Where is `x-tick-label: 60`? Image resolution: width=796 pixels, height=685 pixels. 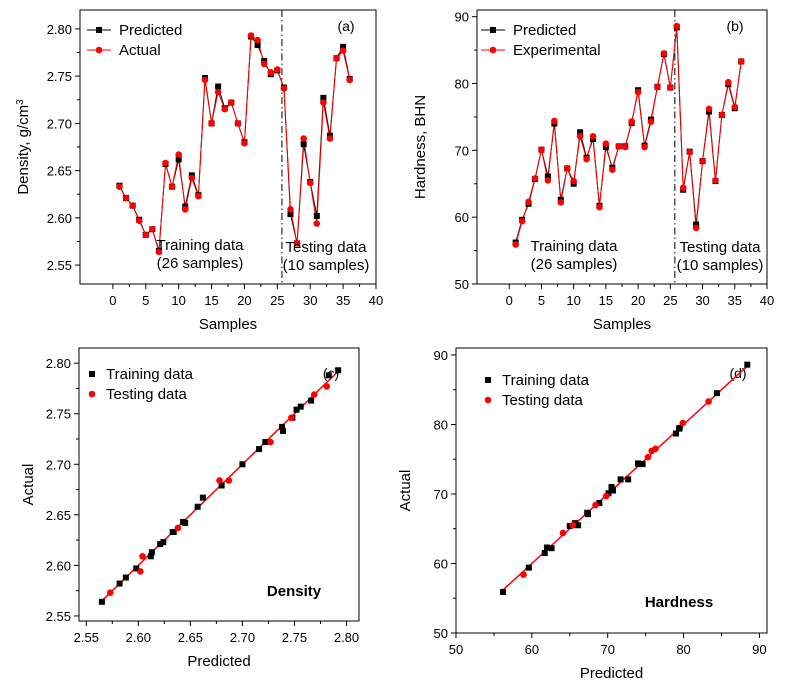
x-tick-label: 60 is located at coordinates (532, 649).